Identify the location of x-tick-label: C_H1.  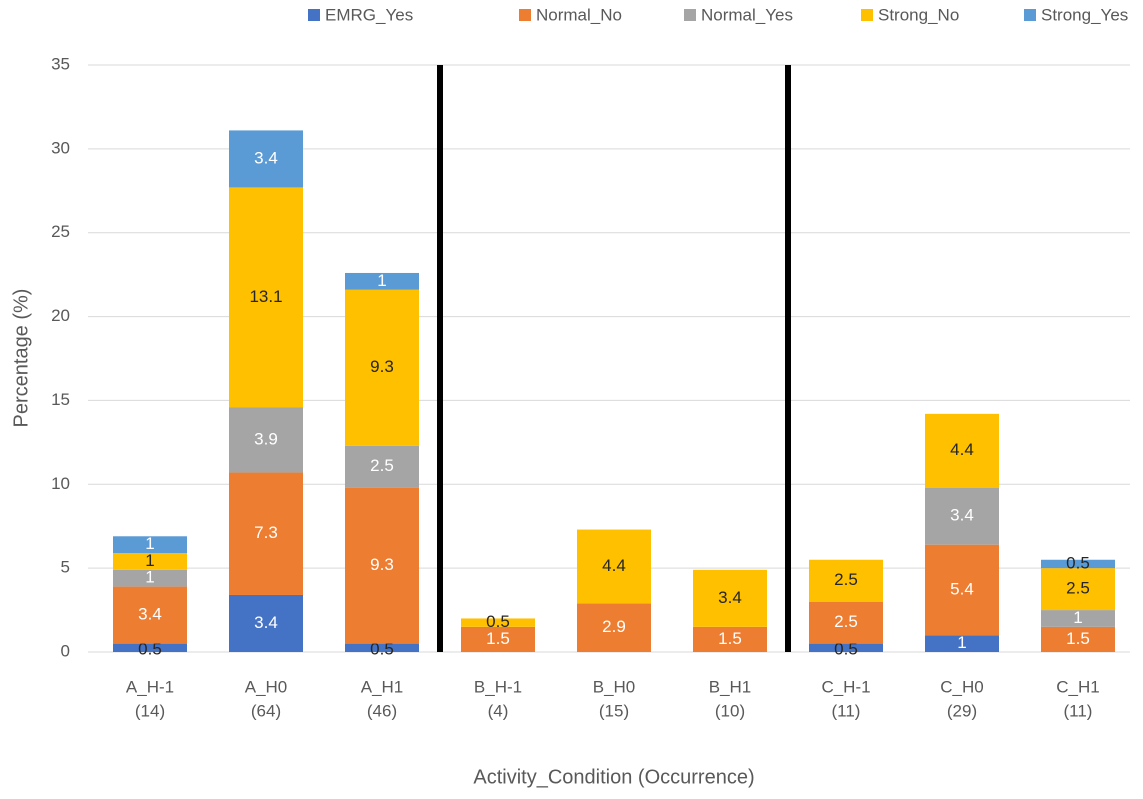
(1077, 686).